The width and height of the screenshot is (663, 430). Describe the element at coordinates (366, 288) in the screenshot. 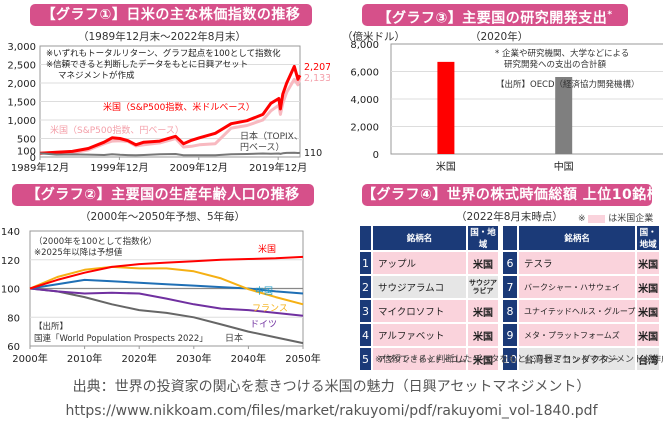

I see `rank-cell: 2` at that location.